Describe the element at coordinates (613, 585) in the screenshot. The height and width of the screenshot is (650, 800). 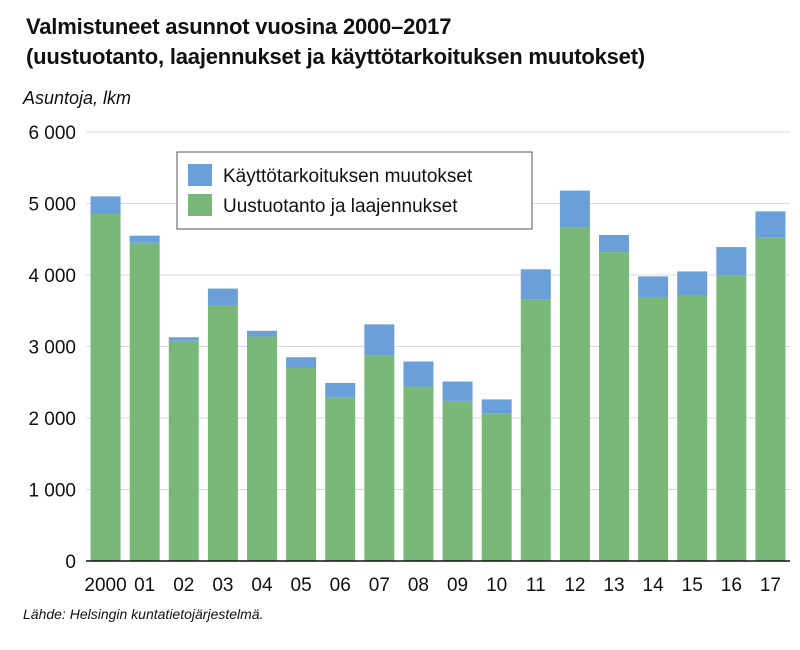
I see `x-tick-label: 13` at that location.